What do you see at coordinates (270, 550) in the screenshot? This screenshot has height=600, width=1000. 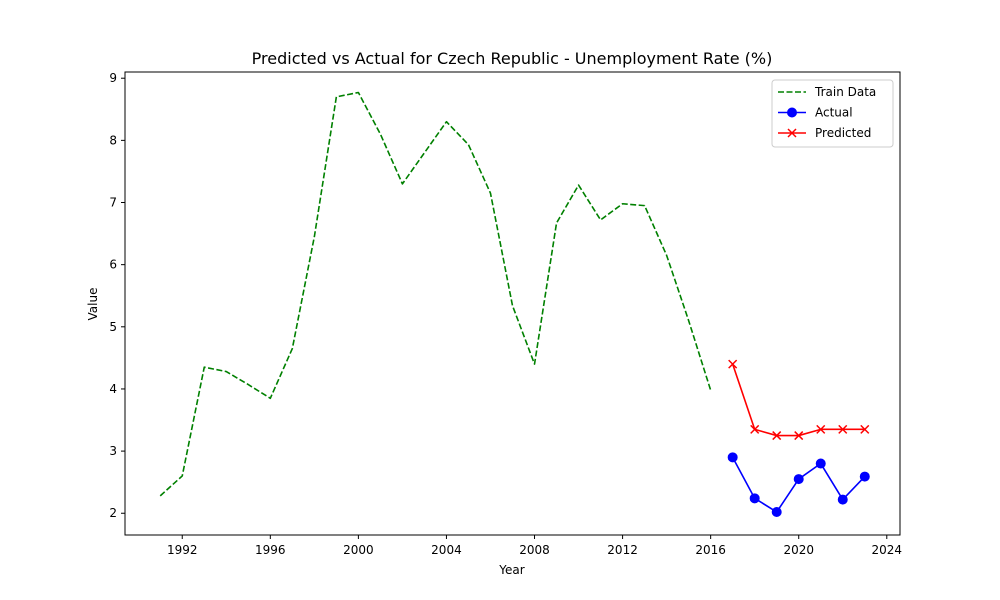 I see `x-tick-label: 1996` at bounding box center [270, 550].